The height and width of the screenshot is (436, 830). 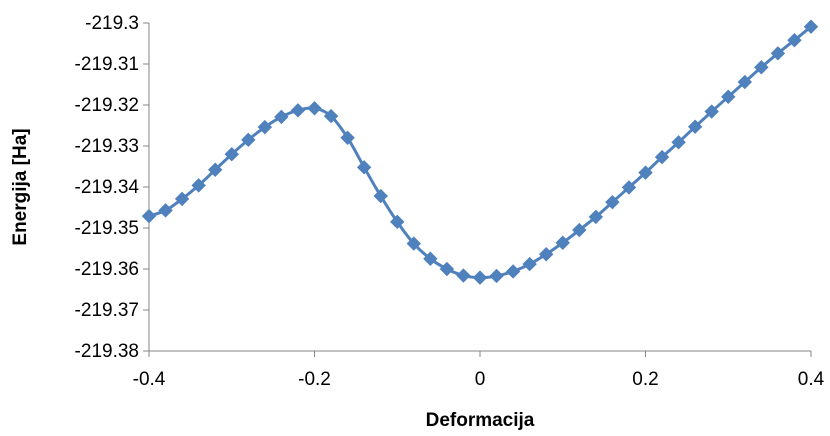 What do you see at coordinates (107, 64) in the screenshot?
I see `y-tick-label: -219.31` at bounding box center [107, 64].